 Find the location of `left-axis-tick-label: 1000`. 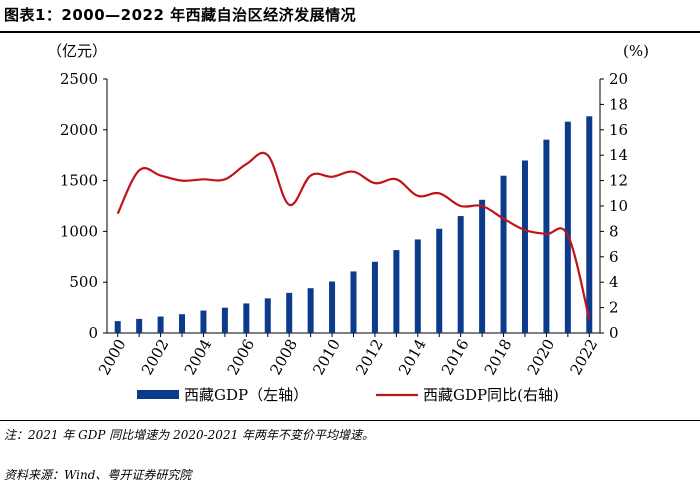

left-axis-tick-label: 1000 is located at coordinates (79, 231).